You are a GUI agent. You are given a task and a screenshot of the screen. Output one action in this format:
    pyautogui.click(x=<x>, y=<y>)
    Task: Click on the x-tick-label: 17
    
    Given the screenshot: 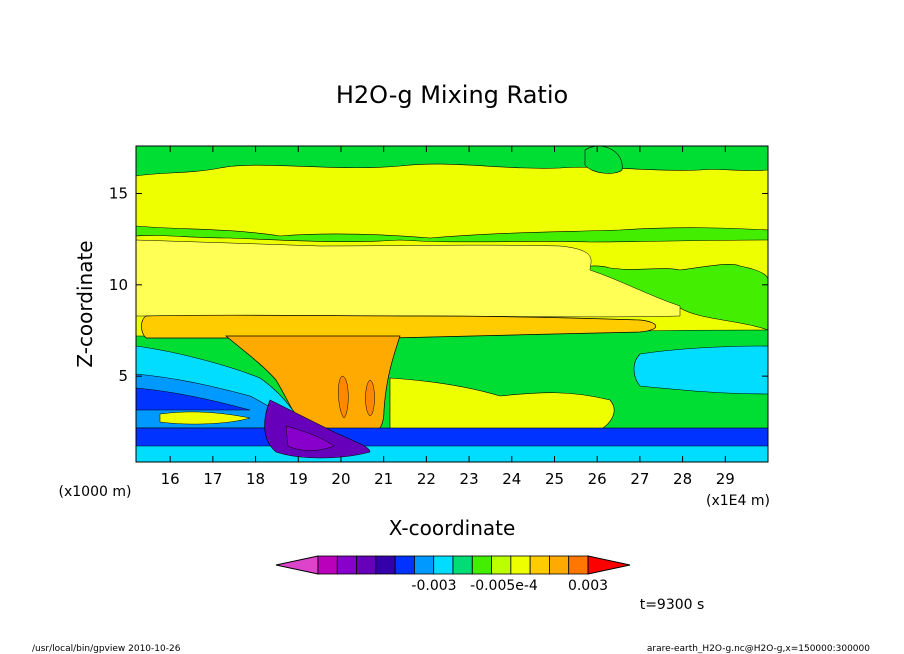 What is the action you would take?
    pyautogui.click(x=212, y=479)
    